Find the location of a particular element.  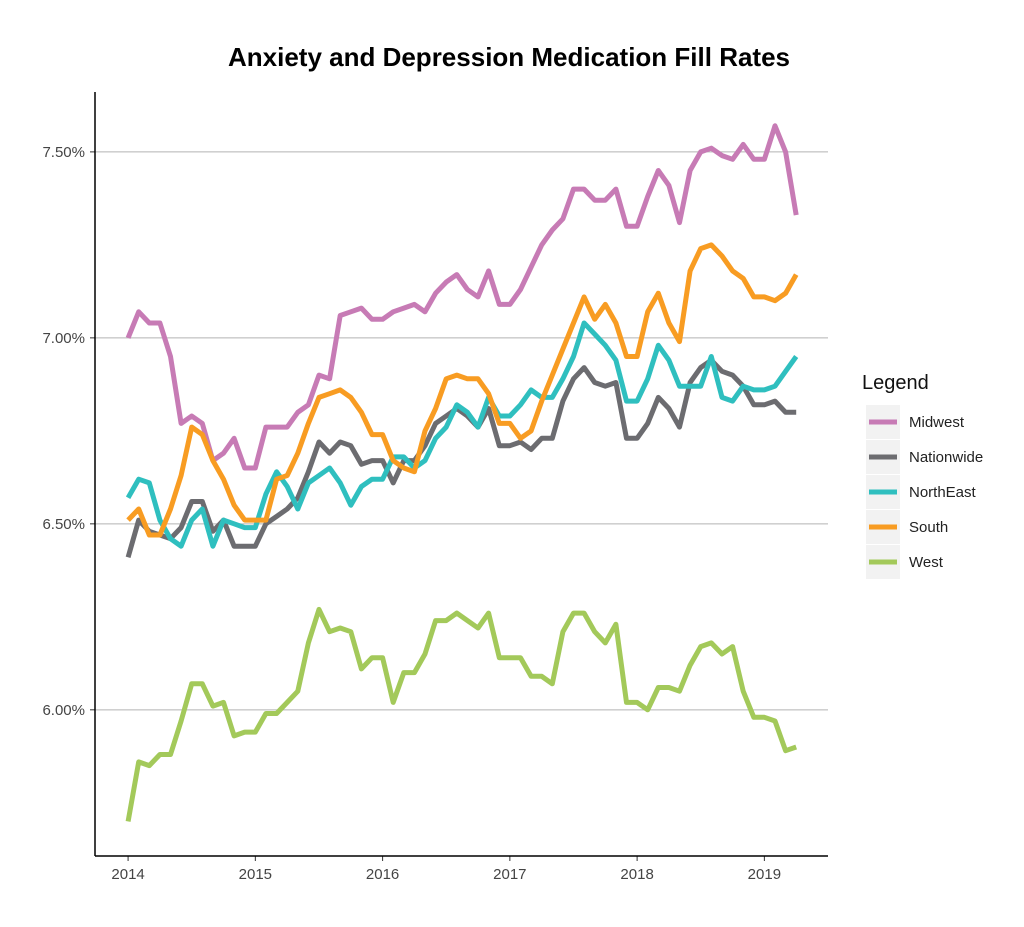

legend-label: South is located at coordinates (928, 527).